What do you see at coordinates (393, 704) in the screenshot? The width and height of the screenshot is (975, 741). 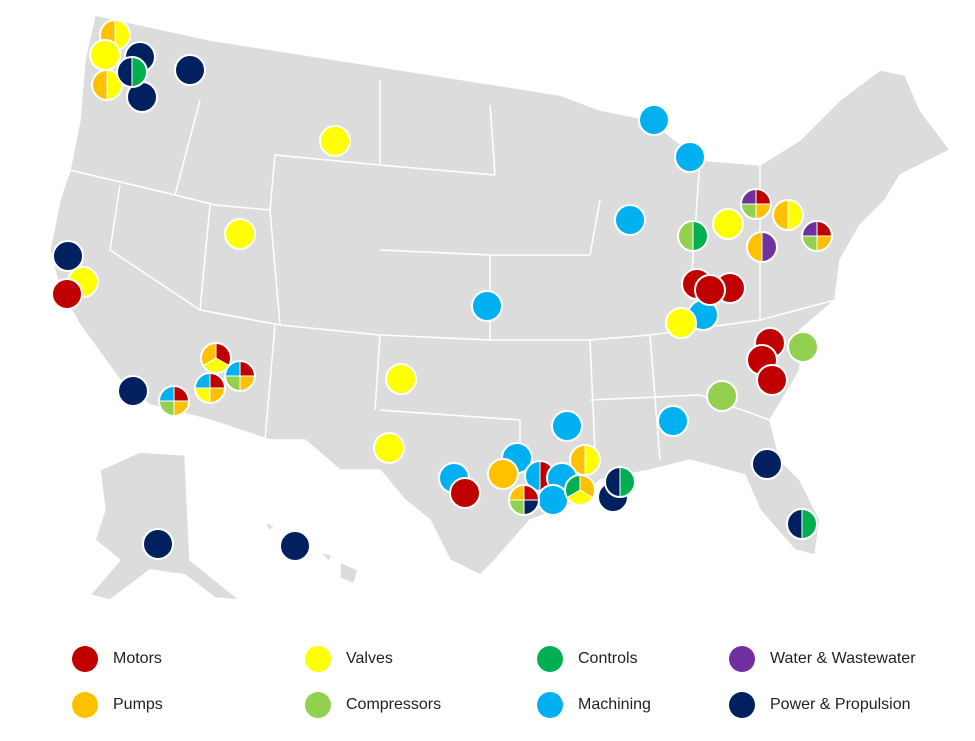 I see `legend-label: Compressors` at bounding box center [393, 704].